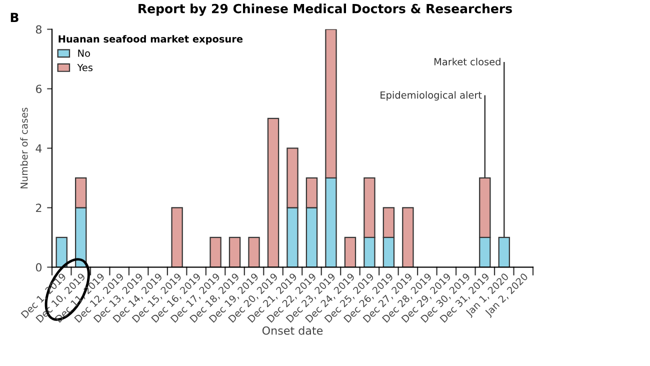  What do you see at coordinates (39, 148) in the screenshot?
I see `y-tick-label: 4` at bounding box center [39, 148].